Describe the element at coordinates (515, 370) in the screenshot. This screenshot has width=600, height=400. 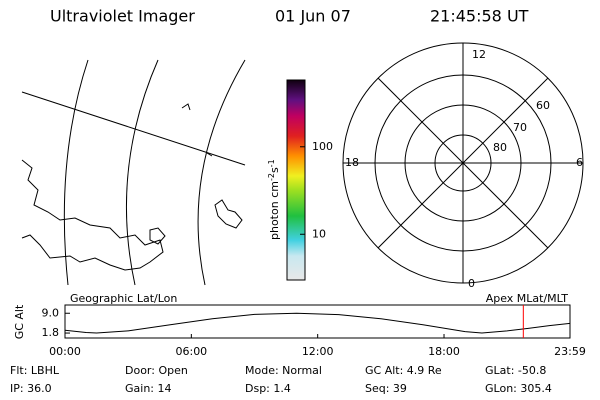
I see `status-field: GLat: -50.8` at that location.